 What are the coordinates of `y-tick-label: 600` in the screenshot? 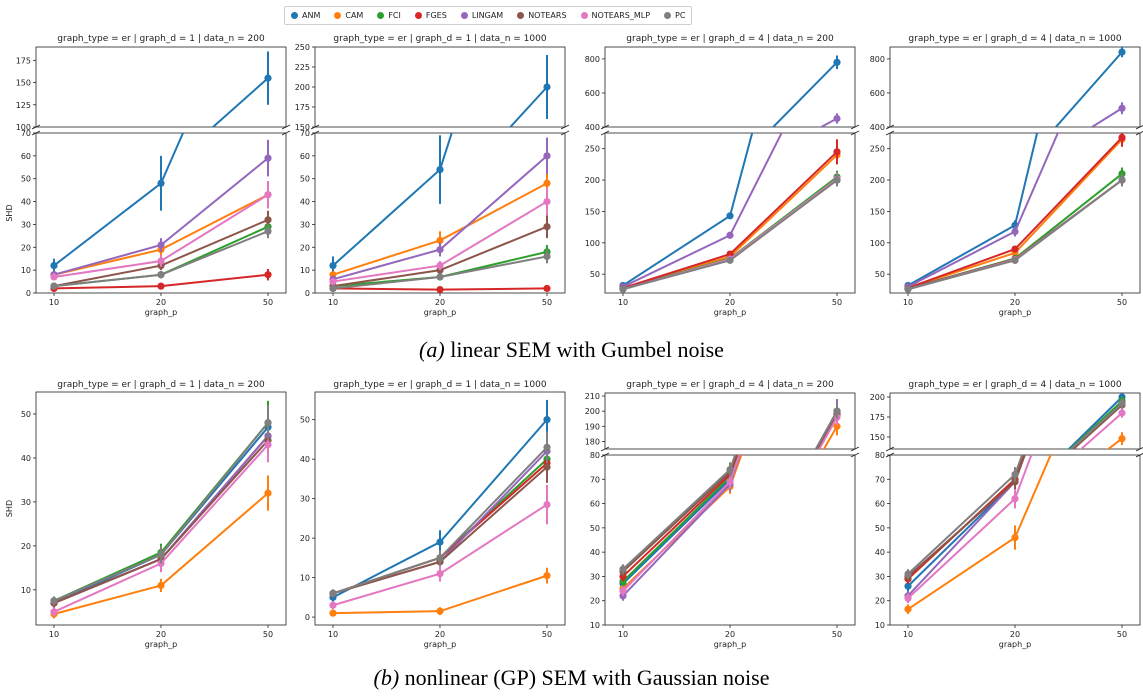 It's located at (592, 93).